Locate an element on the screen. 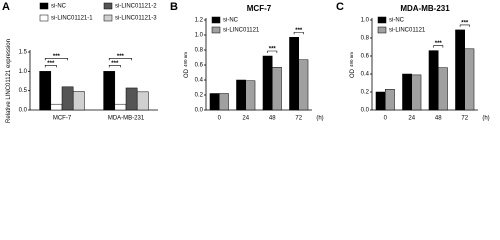 The height and width of the screenshot is (240, 500). y-axis-label: Relative LINC01121 expression is located at coordinates (9, 81).